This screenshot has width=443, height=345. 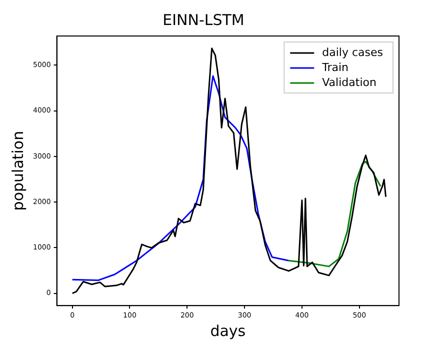 What do you see at coordinates (335, 67) in the screenshot?
I see `legend-label: Train` at bounding box center [335, 67].